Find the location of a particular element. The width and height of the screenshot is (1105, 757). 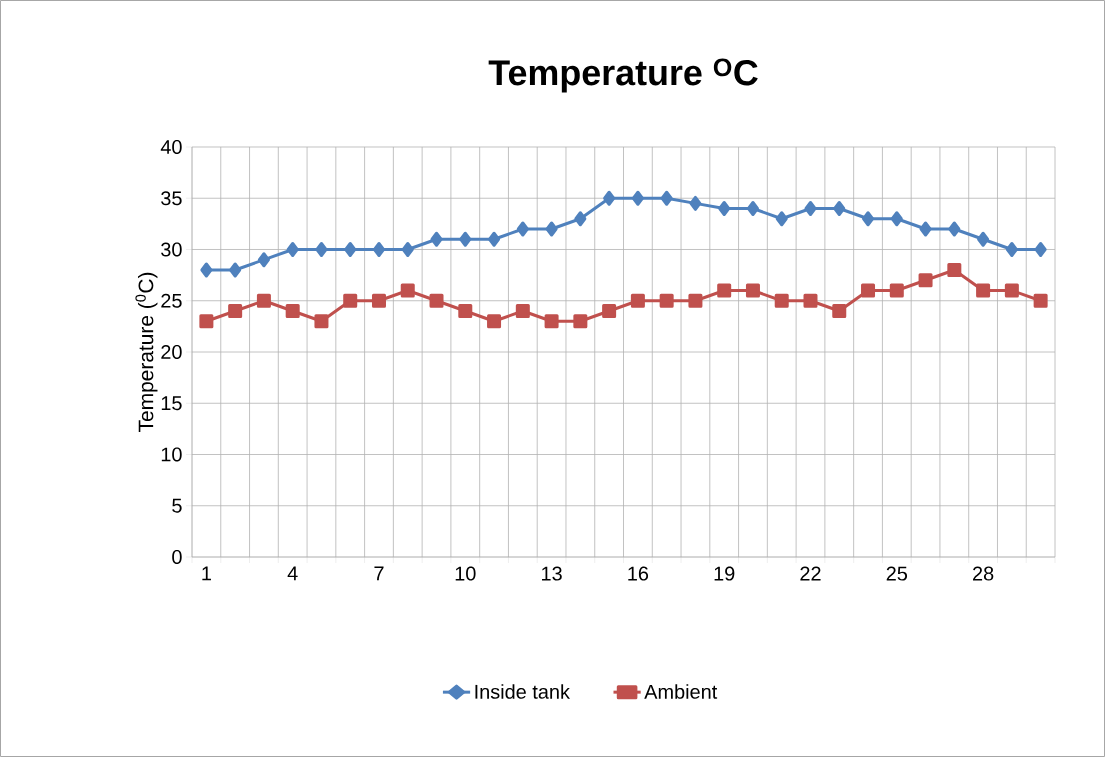

y-axis-title: Temperature ($^{0}$C) is located at coordinates (146, 352).